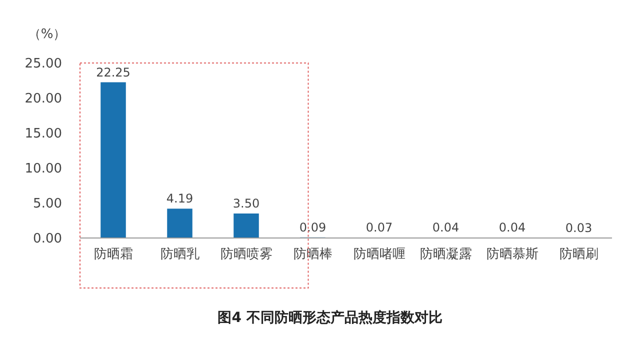  I want to click on data-label: 0.07, so click(379, 227).